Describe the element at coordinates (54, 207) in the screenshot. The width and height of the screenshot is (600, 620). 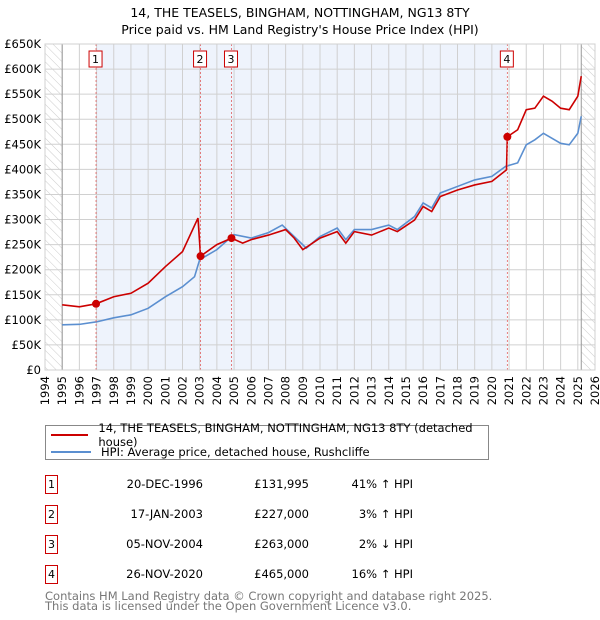
I see `hatch-region-before` at that location.